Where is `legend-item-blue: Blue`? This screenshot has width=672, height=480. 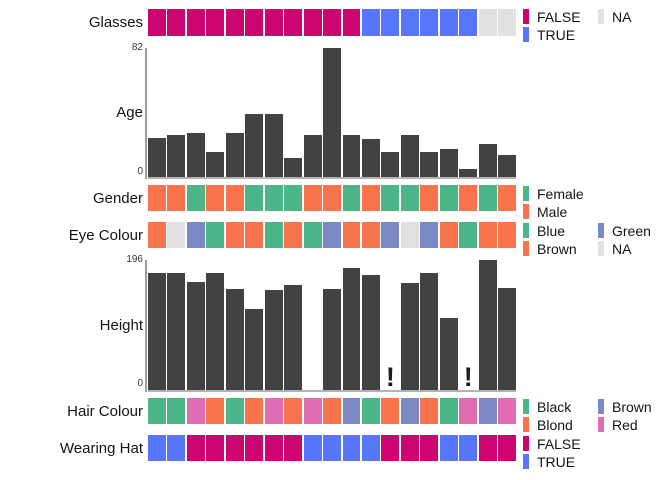
legend-item-blue: Blue is located at coordinates (553, 230).